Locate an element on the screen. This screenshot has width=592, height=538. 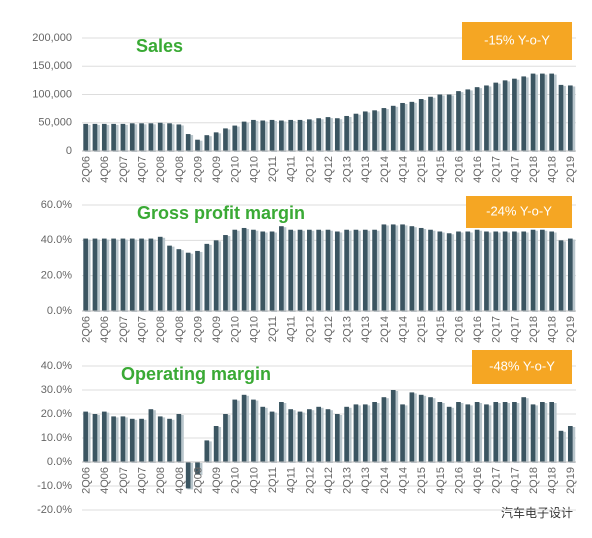
y-tick-label: 150,000 is located at coordinates (52, 66).